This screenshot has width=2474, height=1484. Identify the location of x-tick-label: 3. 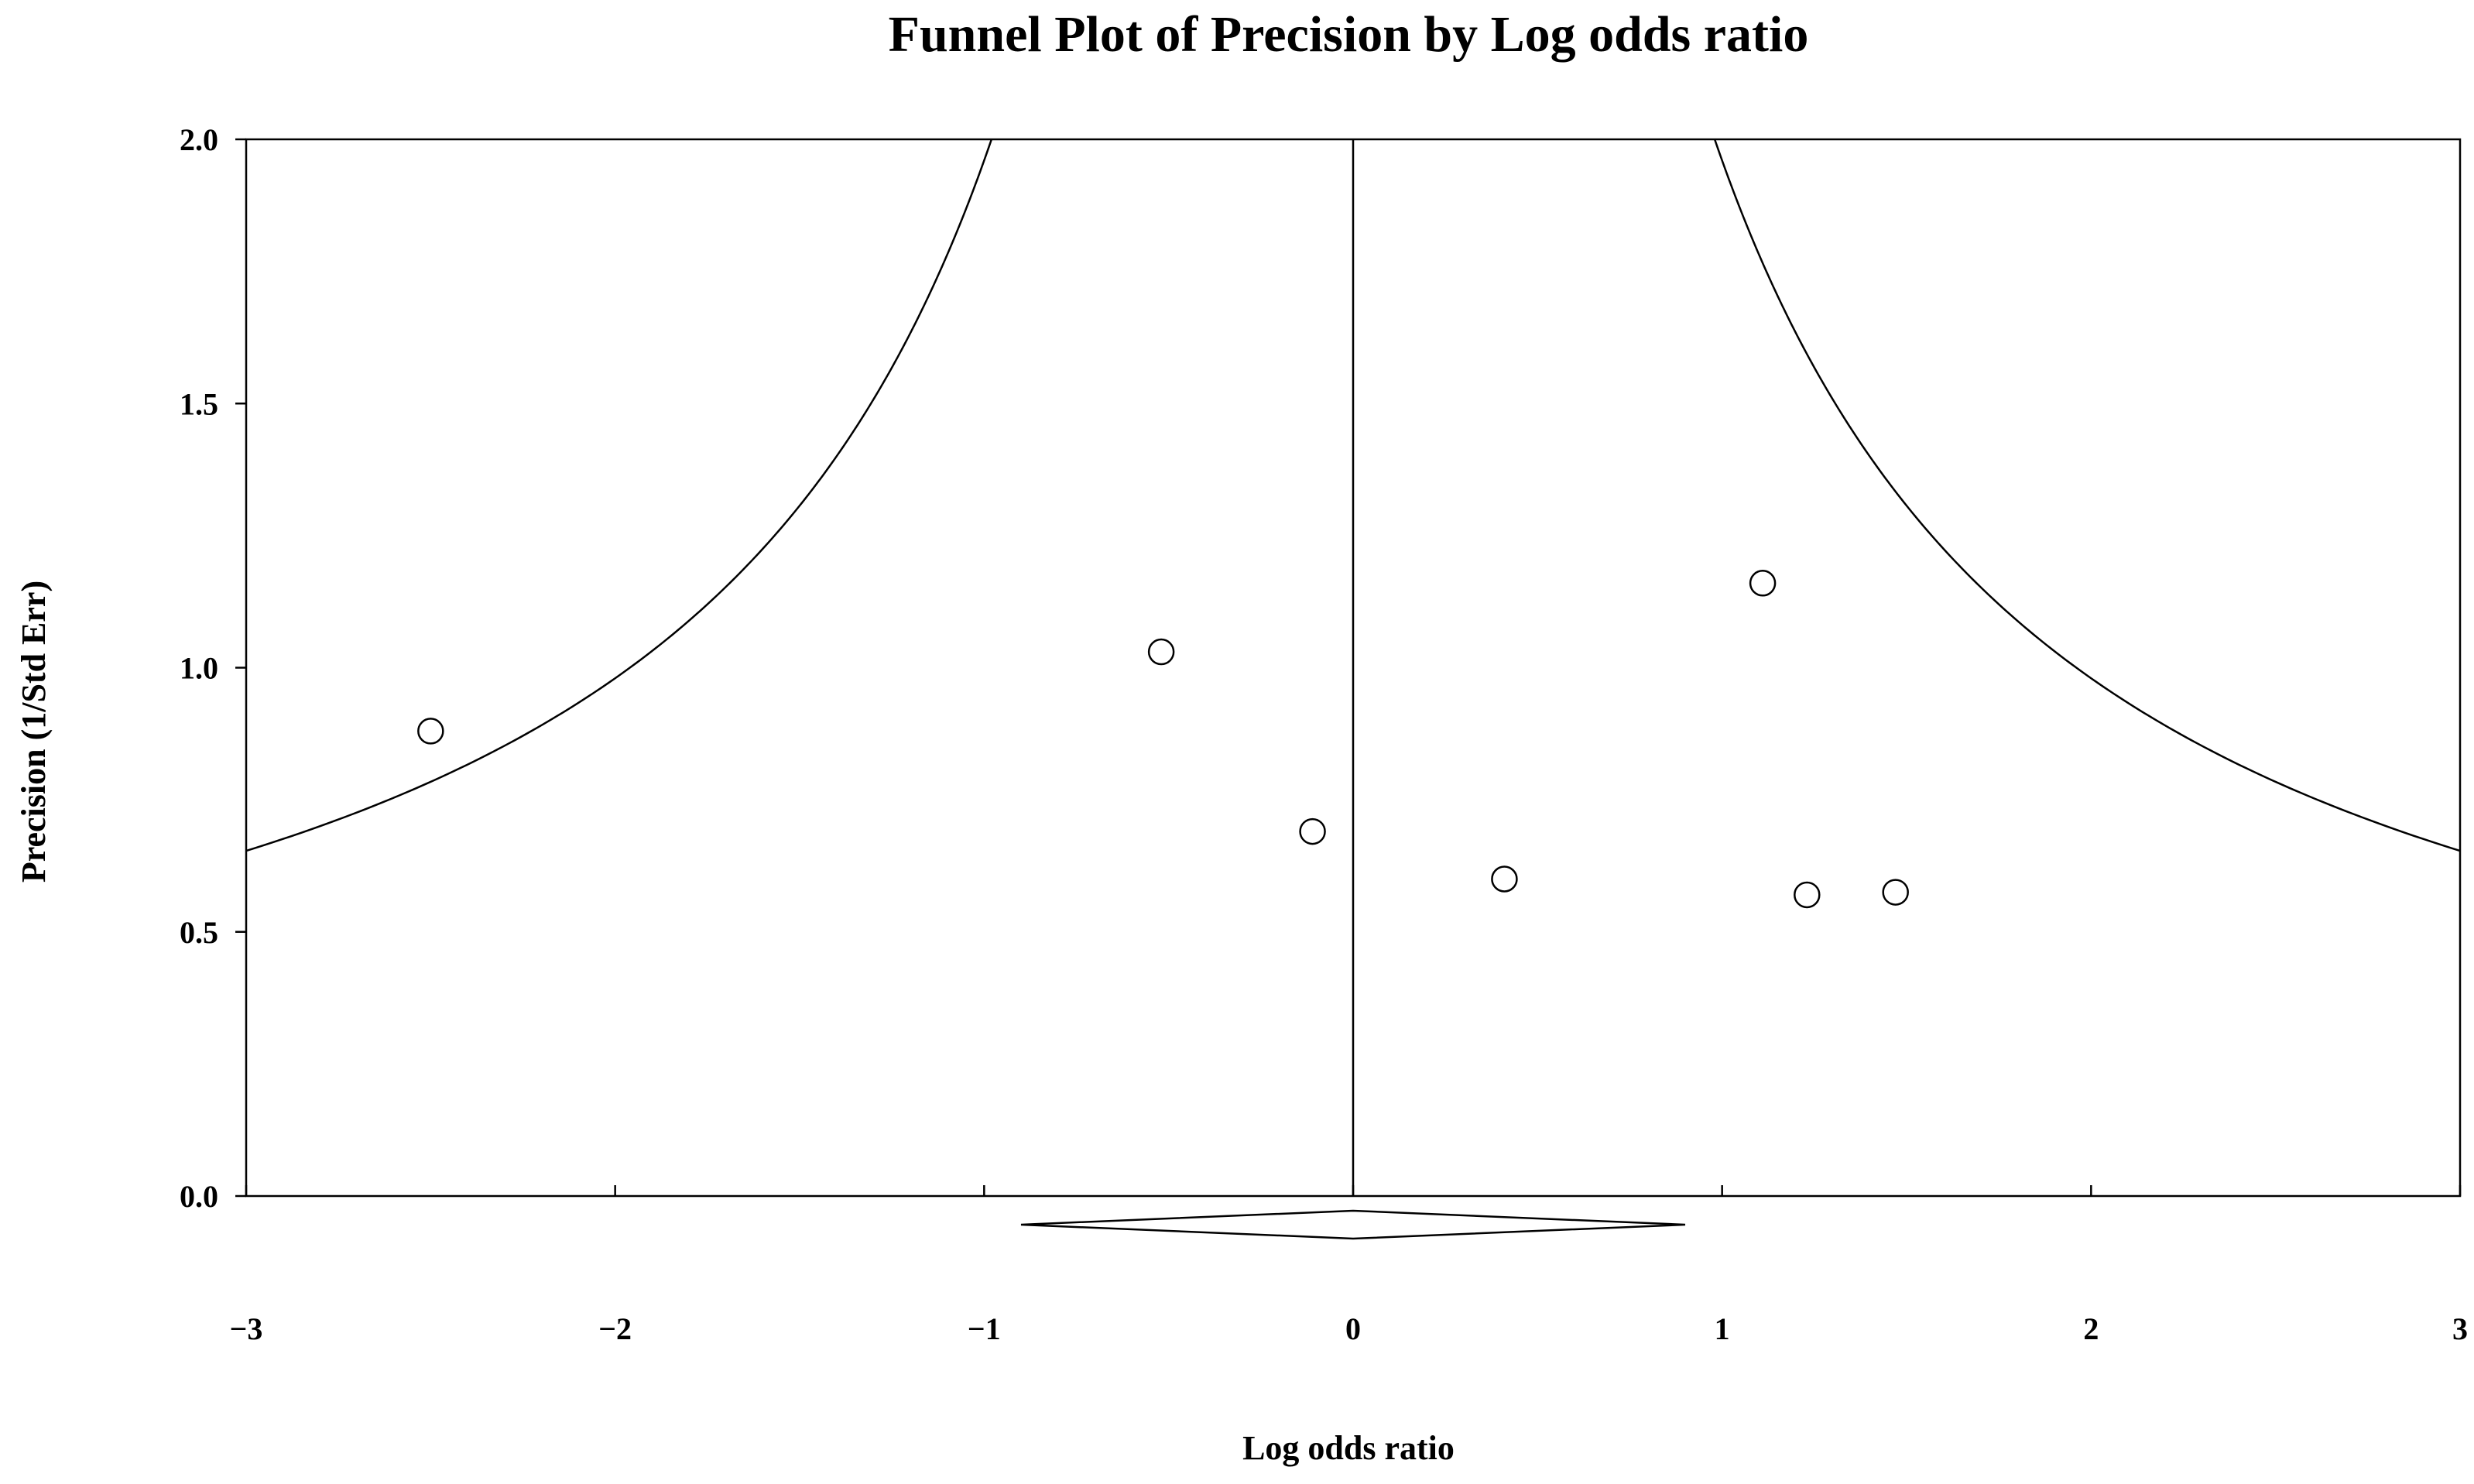
(2460, 1328).